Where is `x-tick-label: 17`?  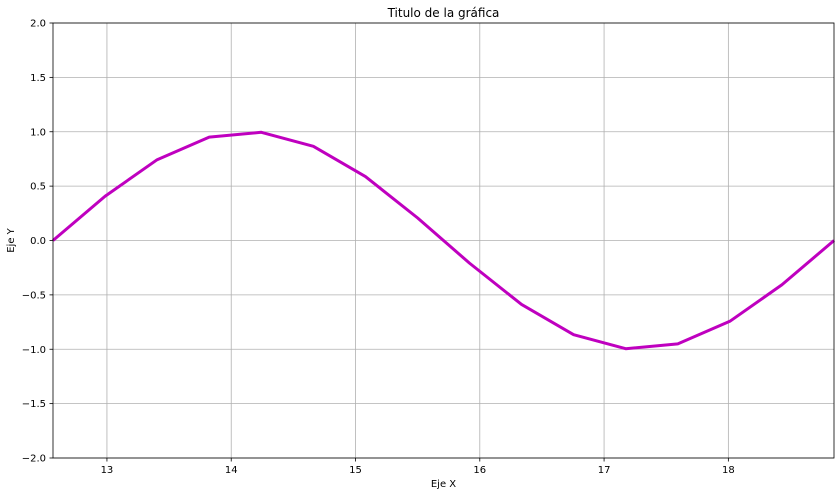
x-tick-label: 17 is located at coordinates (604, 470).